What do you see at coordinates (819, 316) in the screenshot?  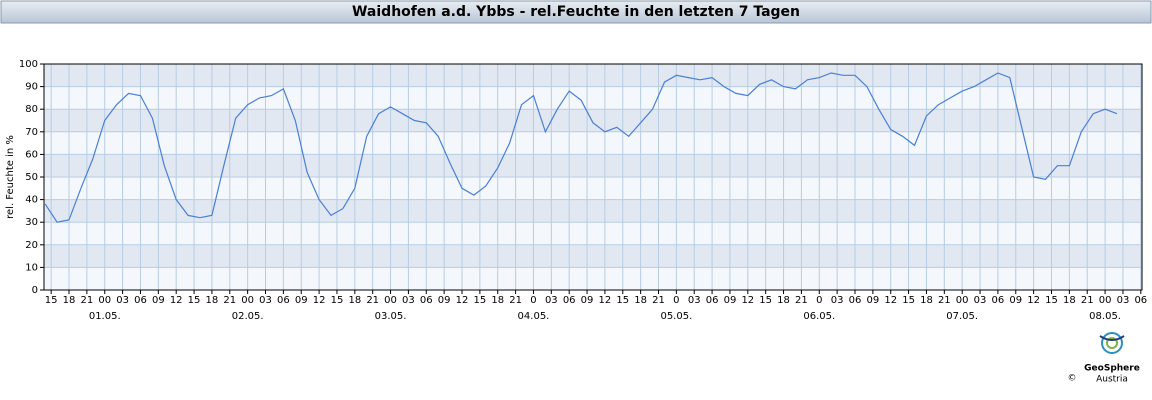 I see `day-label: 06.05.` at bounding box center [819, 316].